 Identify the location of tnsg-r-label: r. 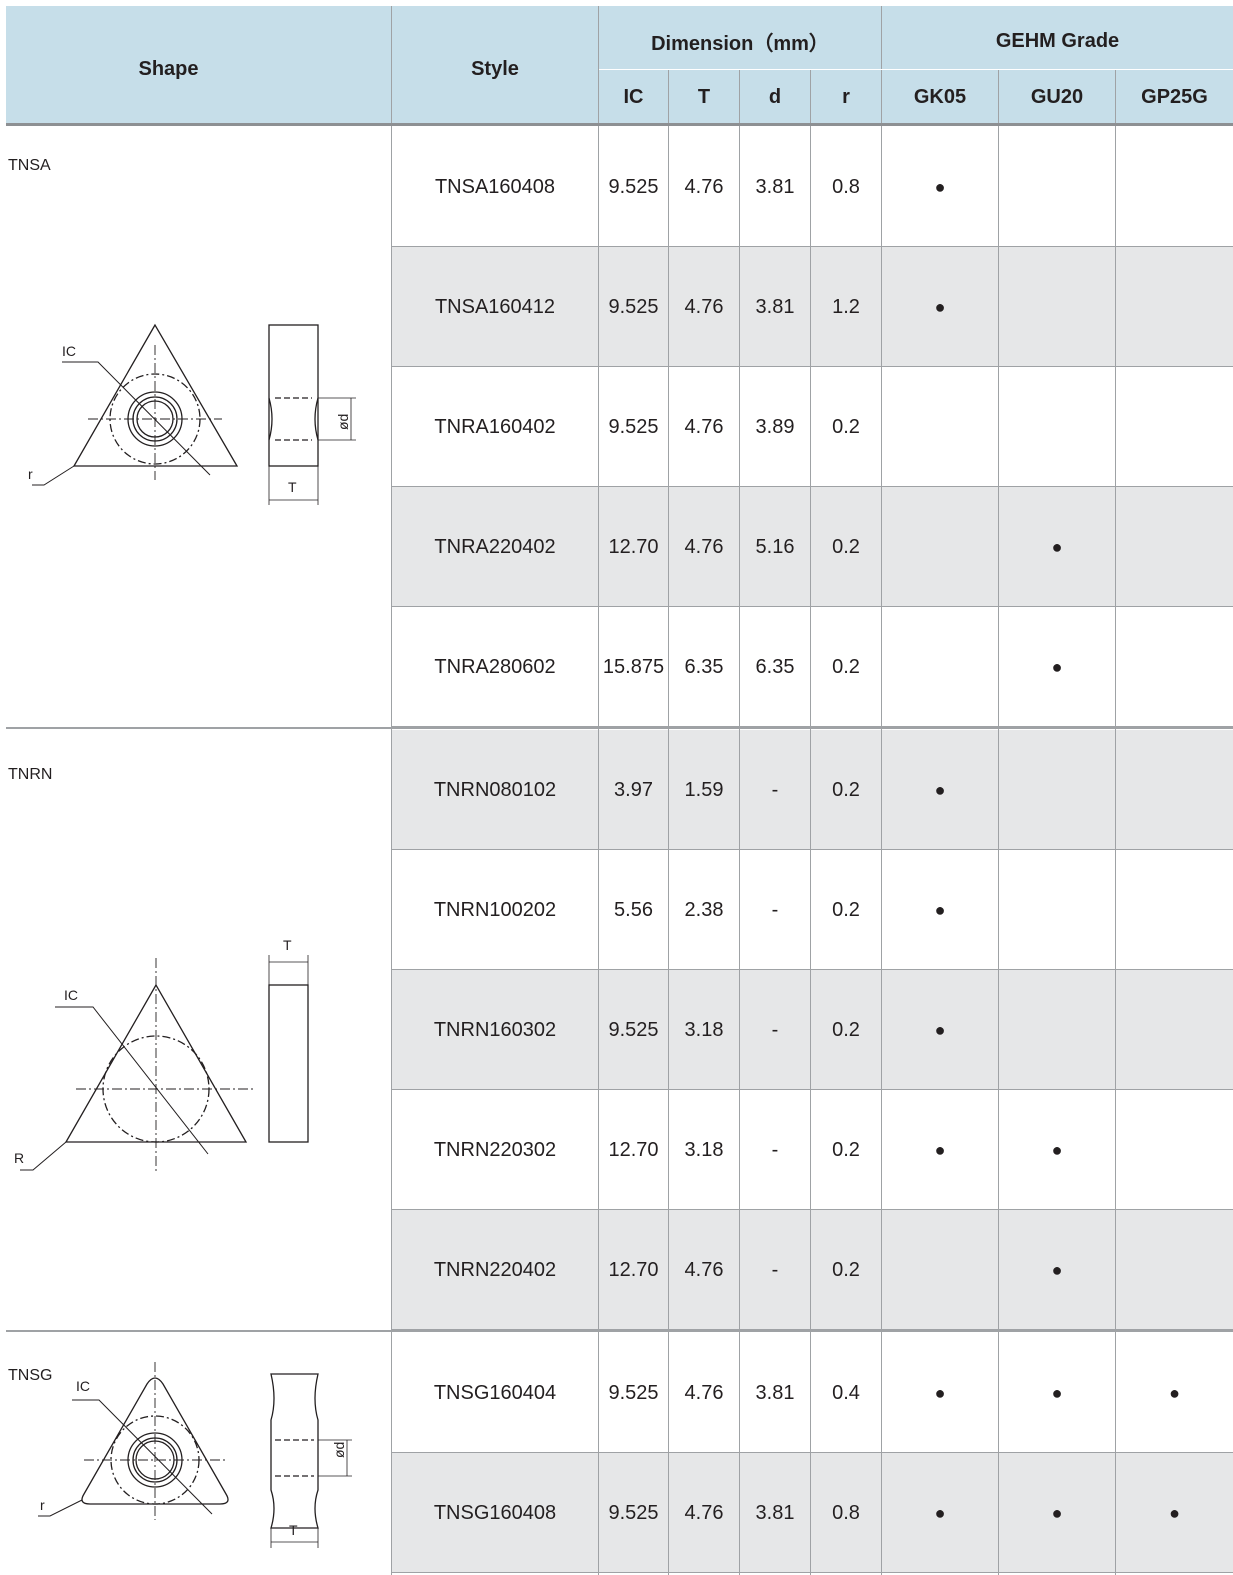
(42, 1505).